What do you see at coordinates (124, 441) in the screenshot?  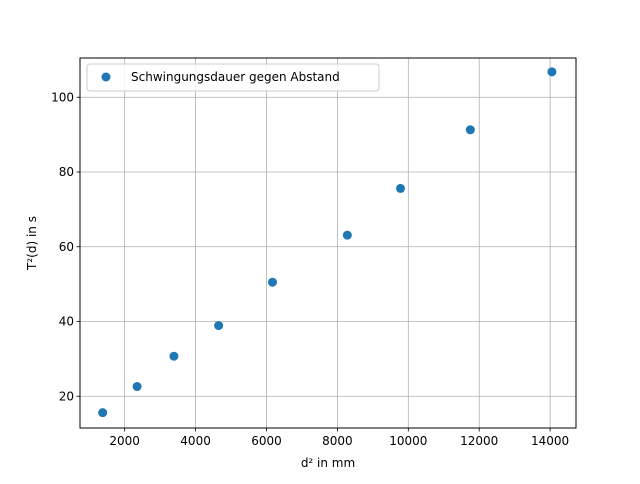 I see `x-tick-label: 2000` at bounding box center [124, 441].